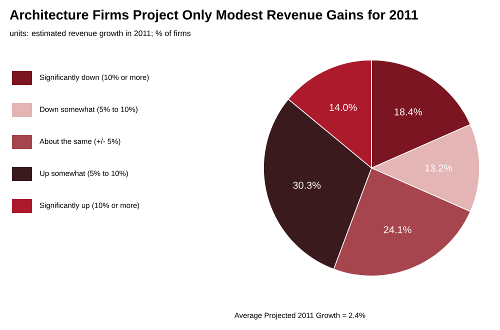  What do you see at coordinates (307, 185) in the screenshot?
I see `data-label: 30.3%` at bounding box center [307, 185].